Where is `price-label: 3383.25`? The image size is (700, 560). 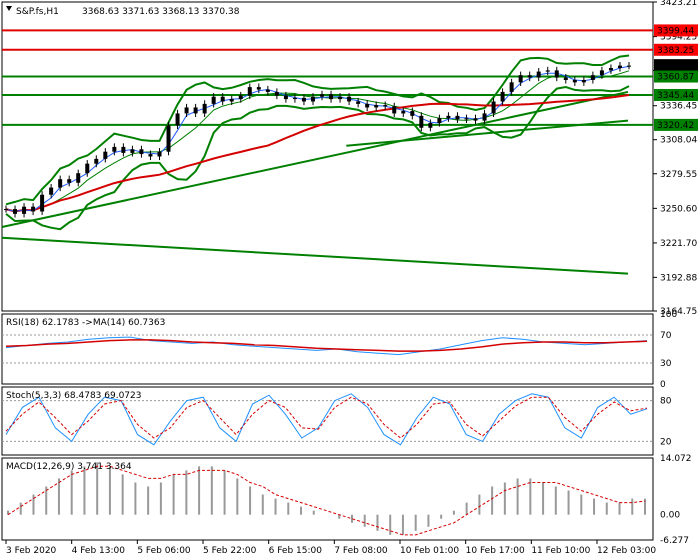 price-label: 3383.25 is located at coordinates (675, 51).